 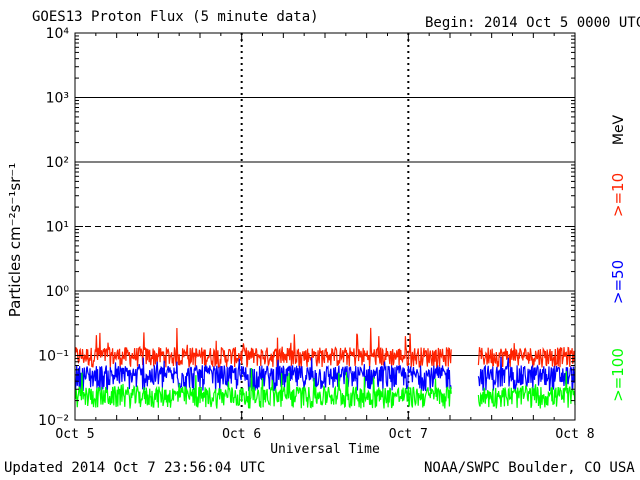 What do you see at coordinates (57, 228) in the screenshot?
I see `y-tick-label: 10¹` at bounding box center [57, 228].